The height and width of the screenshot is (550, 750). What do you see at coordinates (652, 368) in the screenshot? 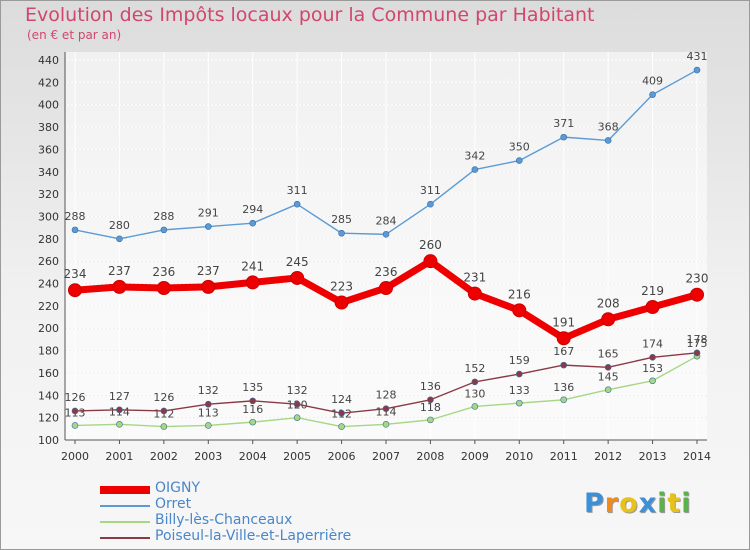
I see `data-label-billy-l-s-chanceaux: 153` at bounding box center [652, 368].